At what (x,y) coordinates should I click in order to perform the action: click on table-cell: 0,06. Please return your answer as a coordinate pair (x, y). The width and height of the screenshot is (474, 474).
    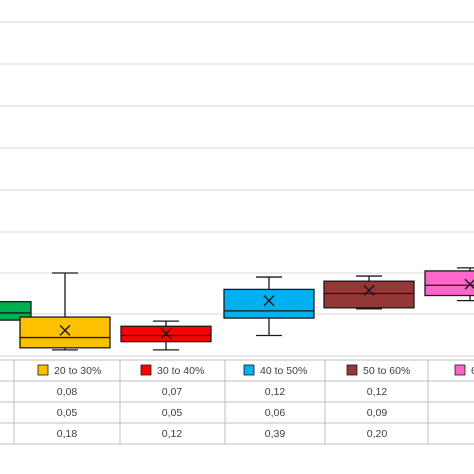
    Looking at the image, I should click on (275, 413).